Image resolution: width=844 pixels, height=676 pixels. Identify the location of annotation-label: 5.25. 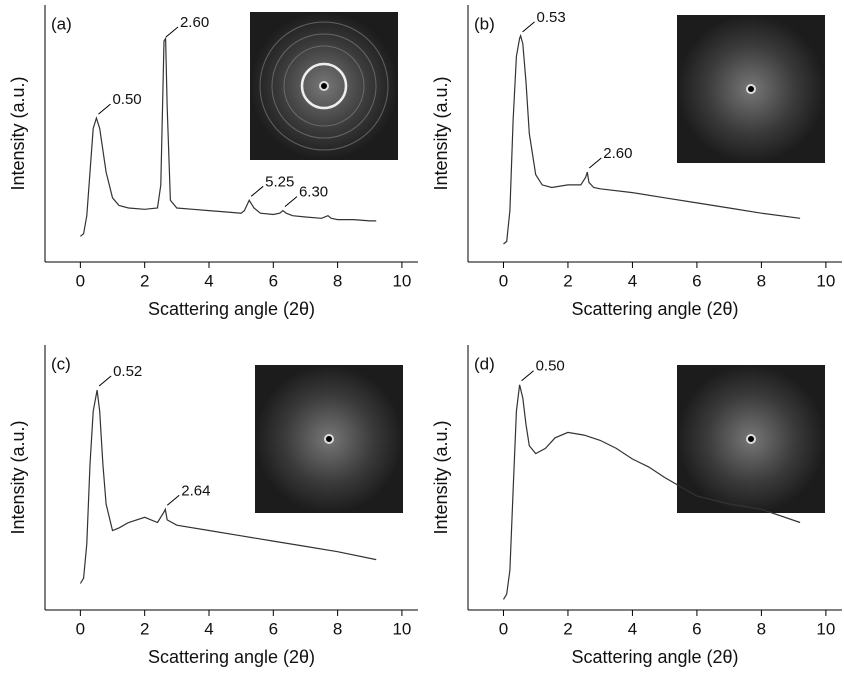
(279, 181).